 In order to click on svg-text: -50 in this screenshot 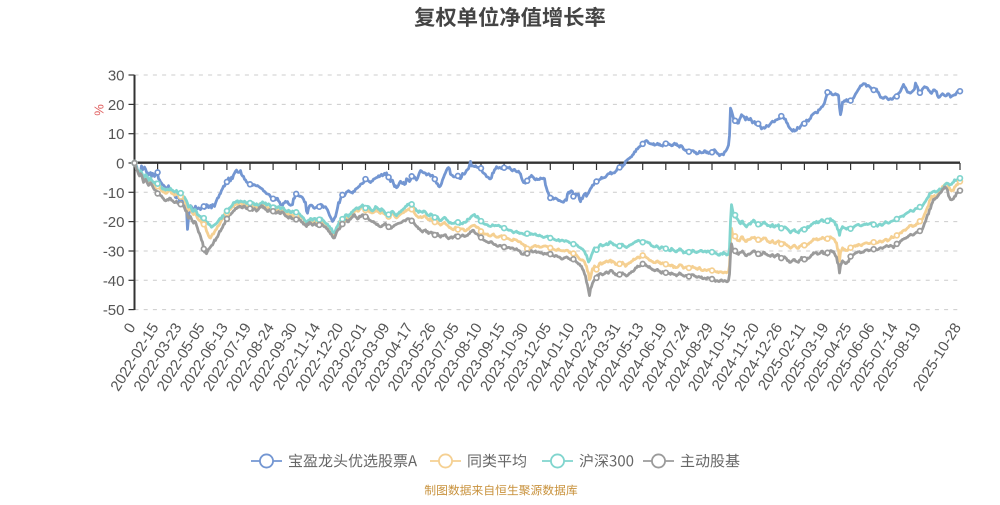, I will do `click(114, 310)`.